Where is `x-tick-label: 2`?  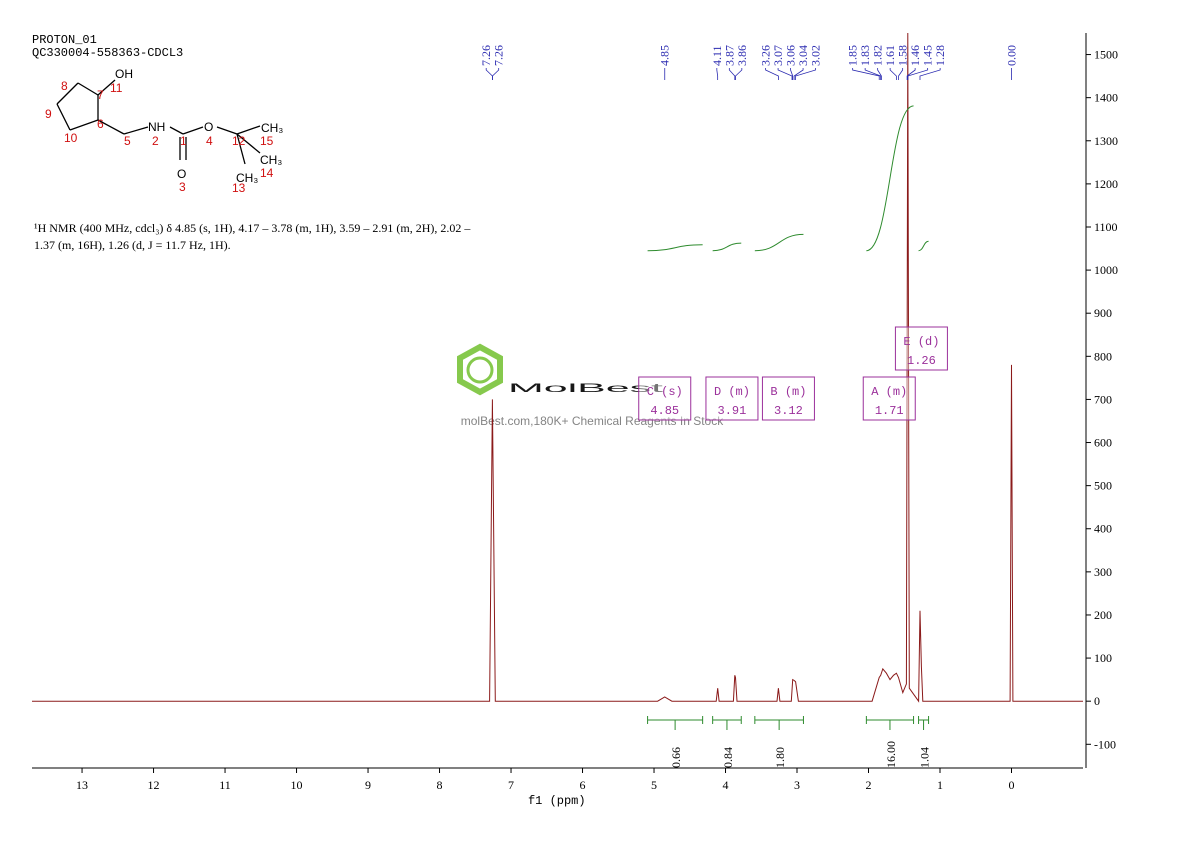
x-tick-label: 2 is located at coordinates (869, 785).